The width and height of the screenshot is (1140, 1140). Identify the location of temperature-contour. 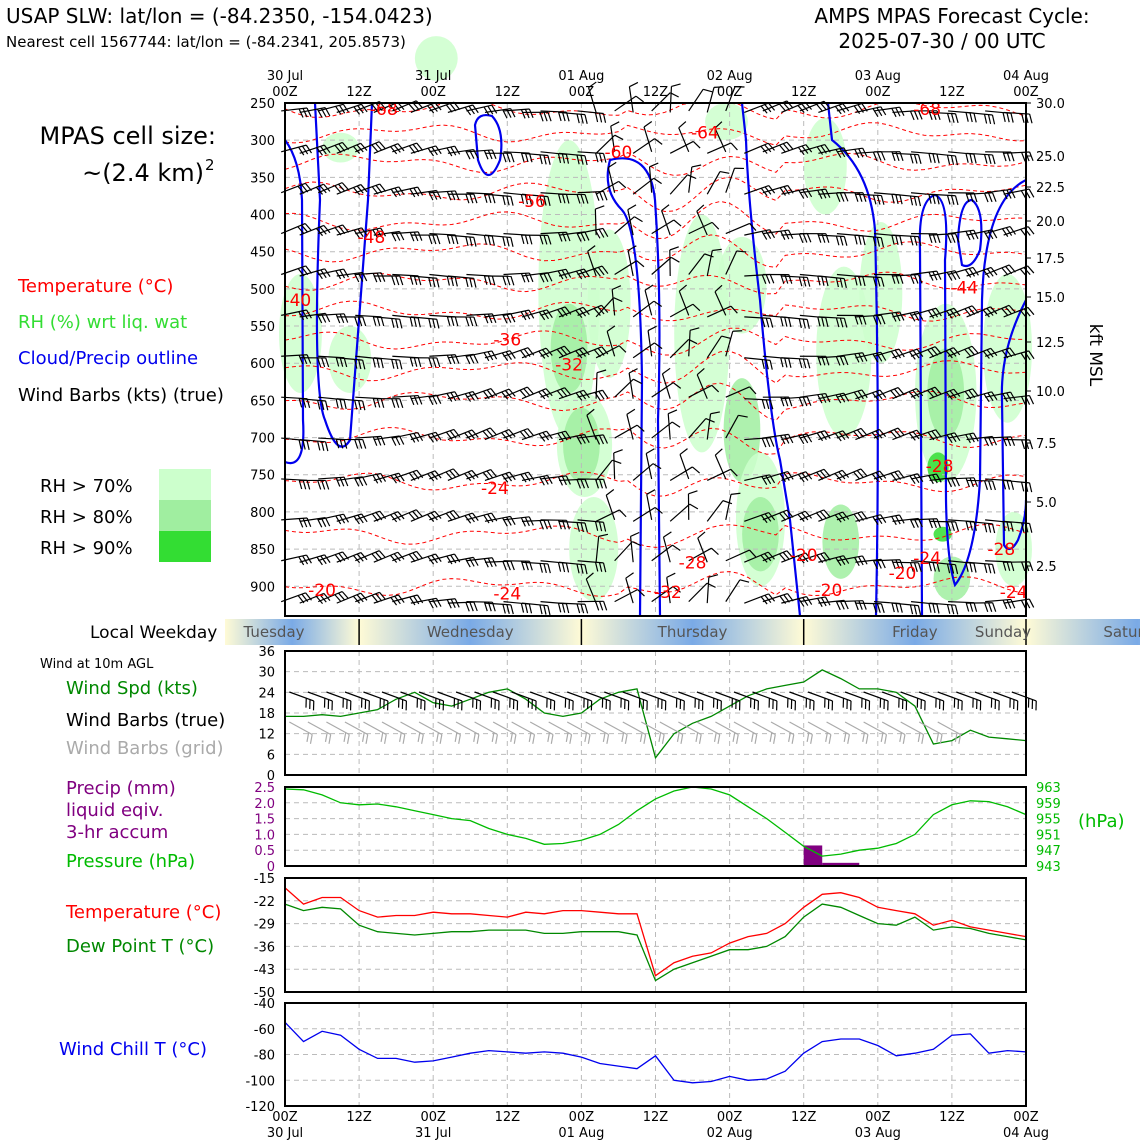
(655, 402).